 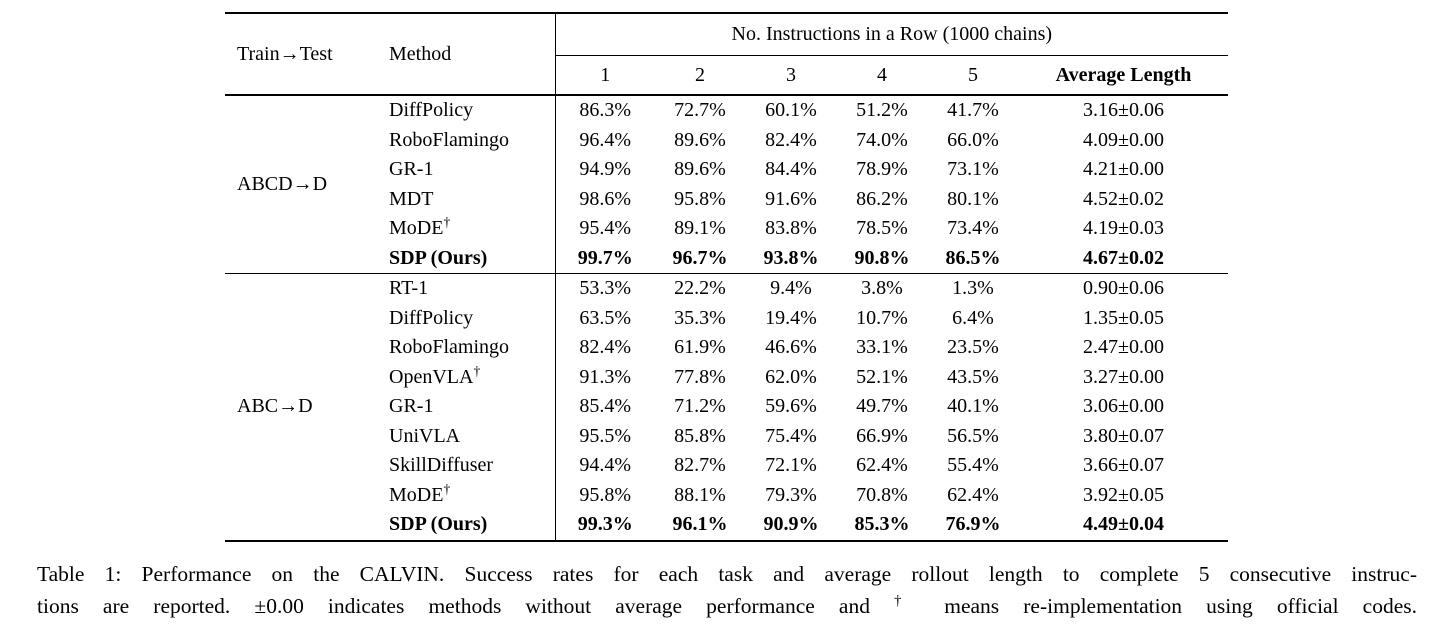 What do you see at coordinates (1123, 257) in the screenshot?
I see `average-cell: 4.67±0.02` at bounding box center [1123, 257].